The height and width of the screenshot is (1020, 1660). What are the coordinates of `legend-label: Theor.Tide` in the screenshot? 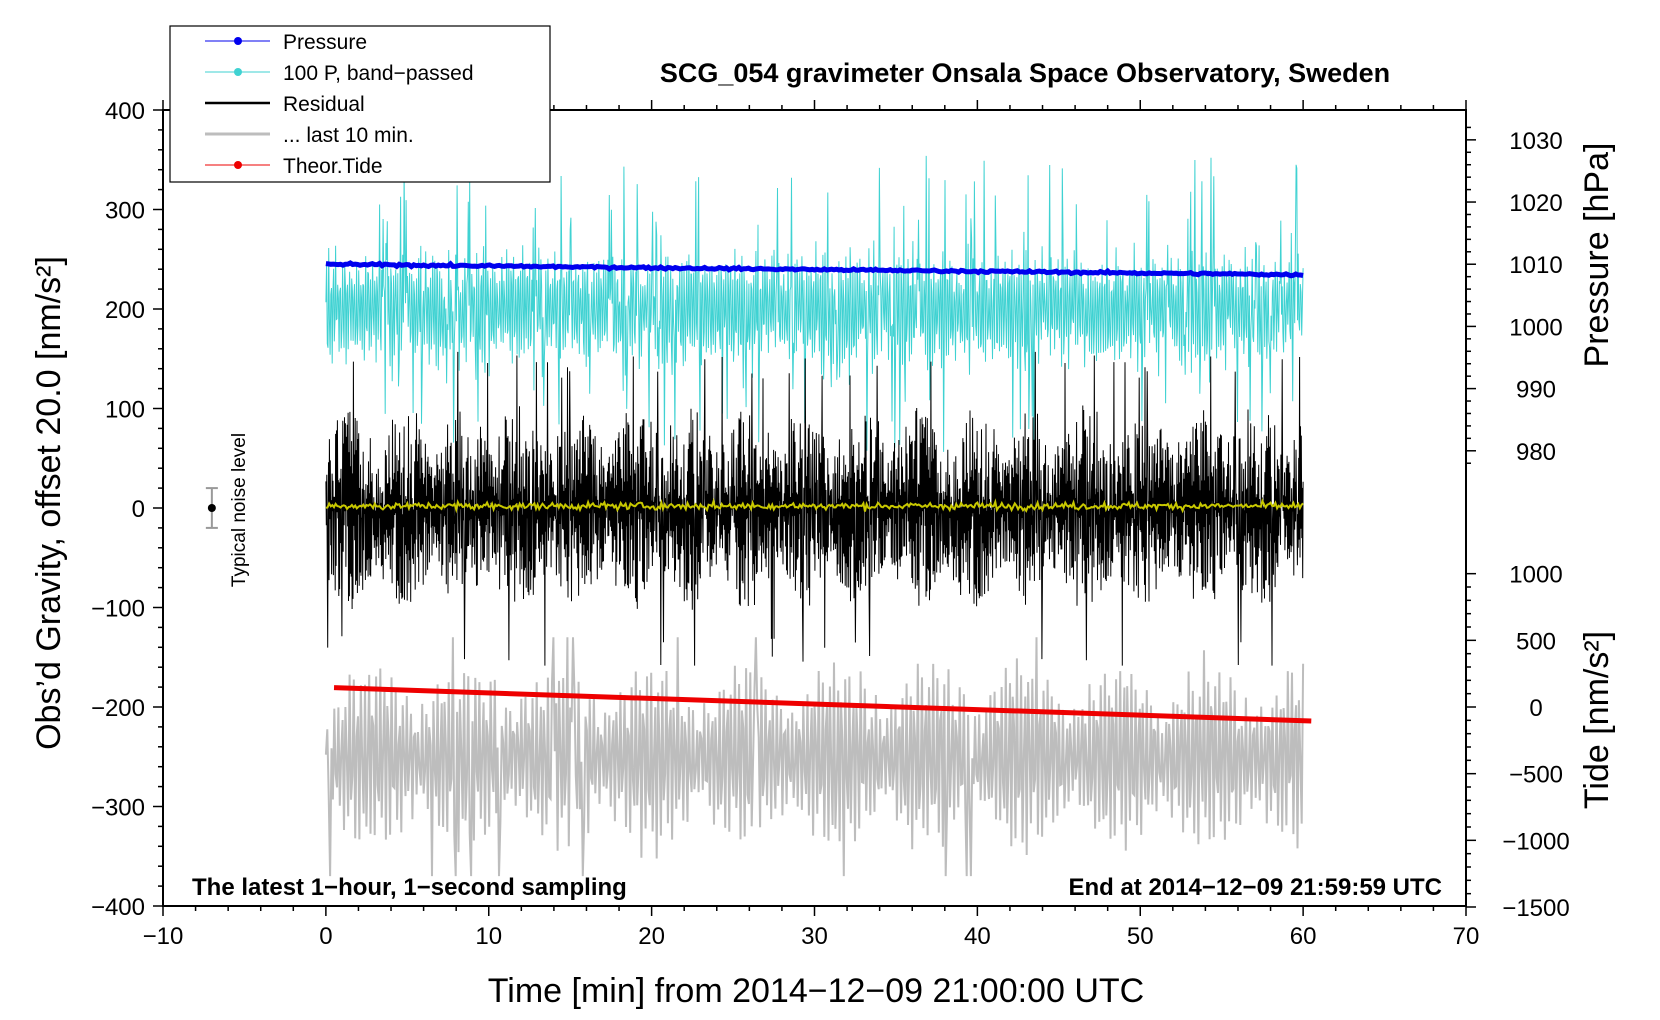 It's located at (333, 166).